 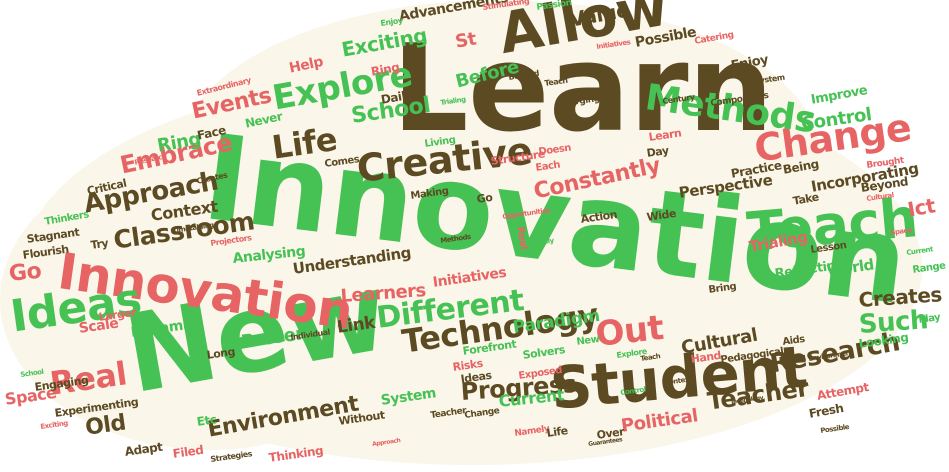 I want to click on word: Improve, so click(x=839, y=95).